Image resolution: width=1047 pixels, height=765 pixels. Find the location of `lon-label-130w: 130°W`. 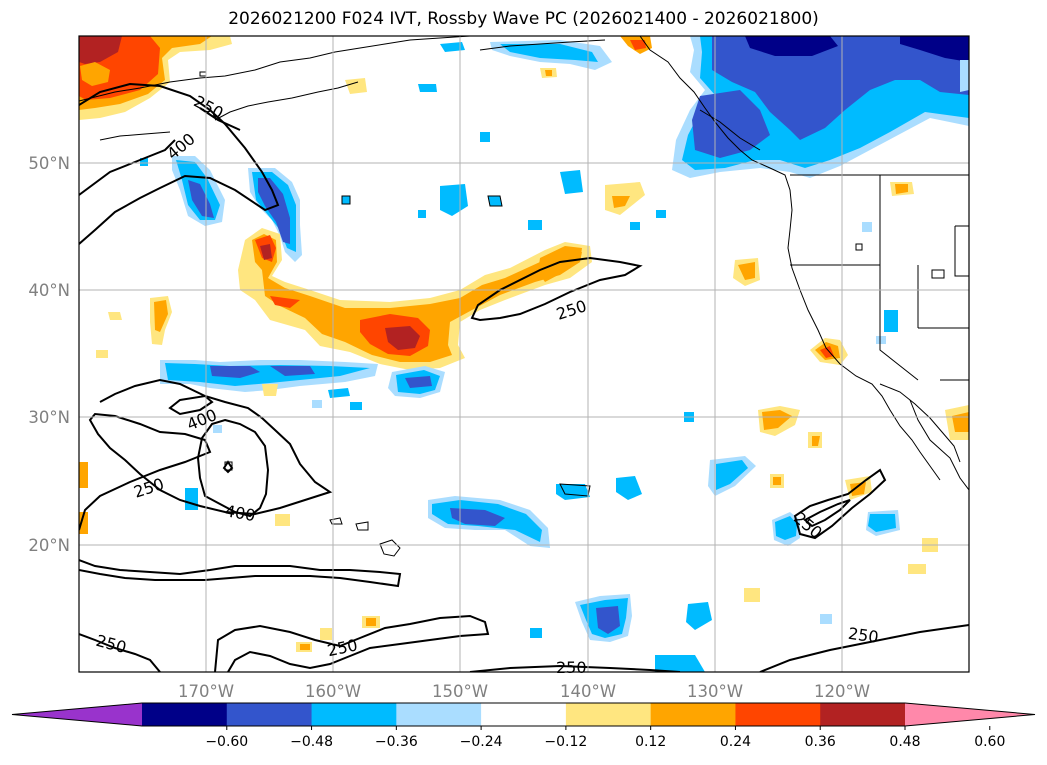

lon-label-130w: 130°W is located at coordinates (715, 691).